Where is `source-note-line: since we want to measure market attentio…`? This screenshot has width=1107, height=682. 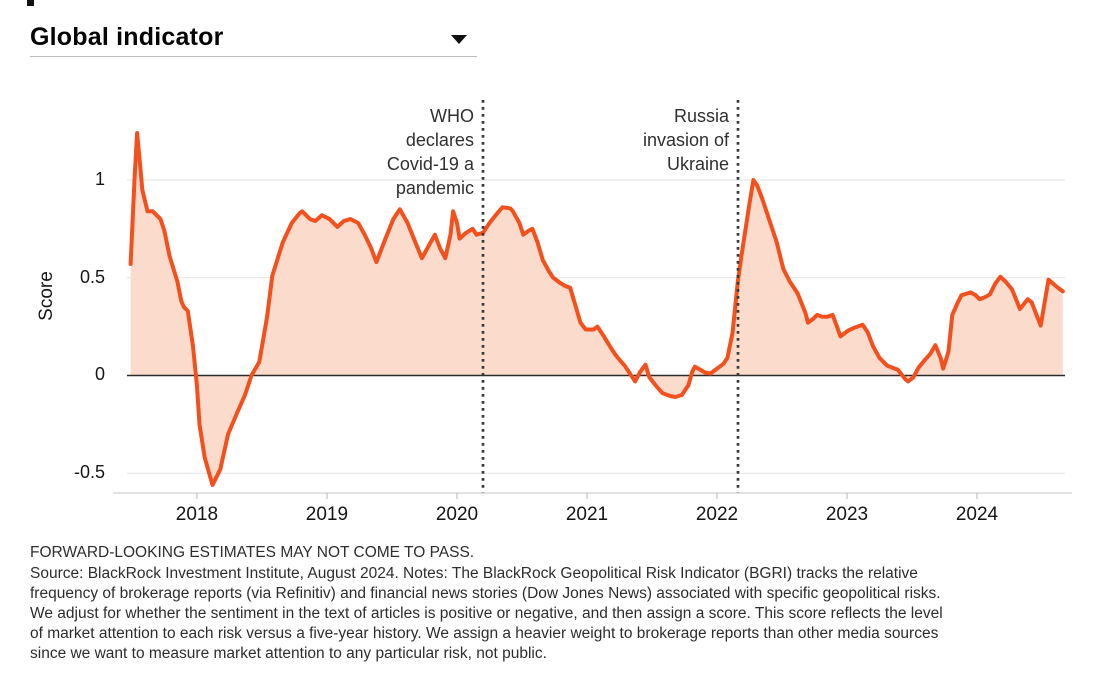 source-note-line: since we want to measure market attentio… is located at coordinates (288, 653).